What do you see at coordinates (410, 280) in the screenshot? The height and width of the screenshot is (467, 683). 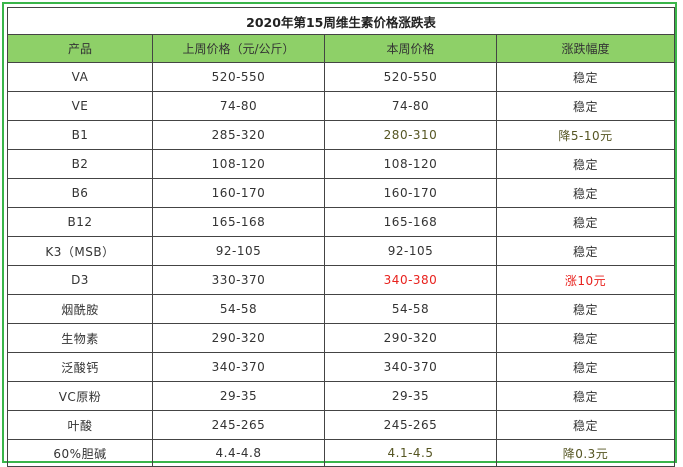 I see `this-week-price-cell: 340-380` at bounding box center [410, 280].